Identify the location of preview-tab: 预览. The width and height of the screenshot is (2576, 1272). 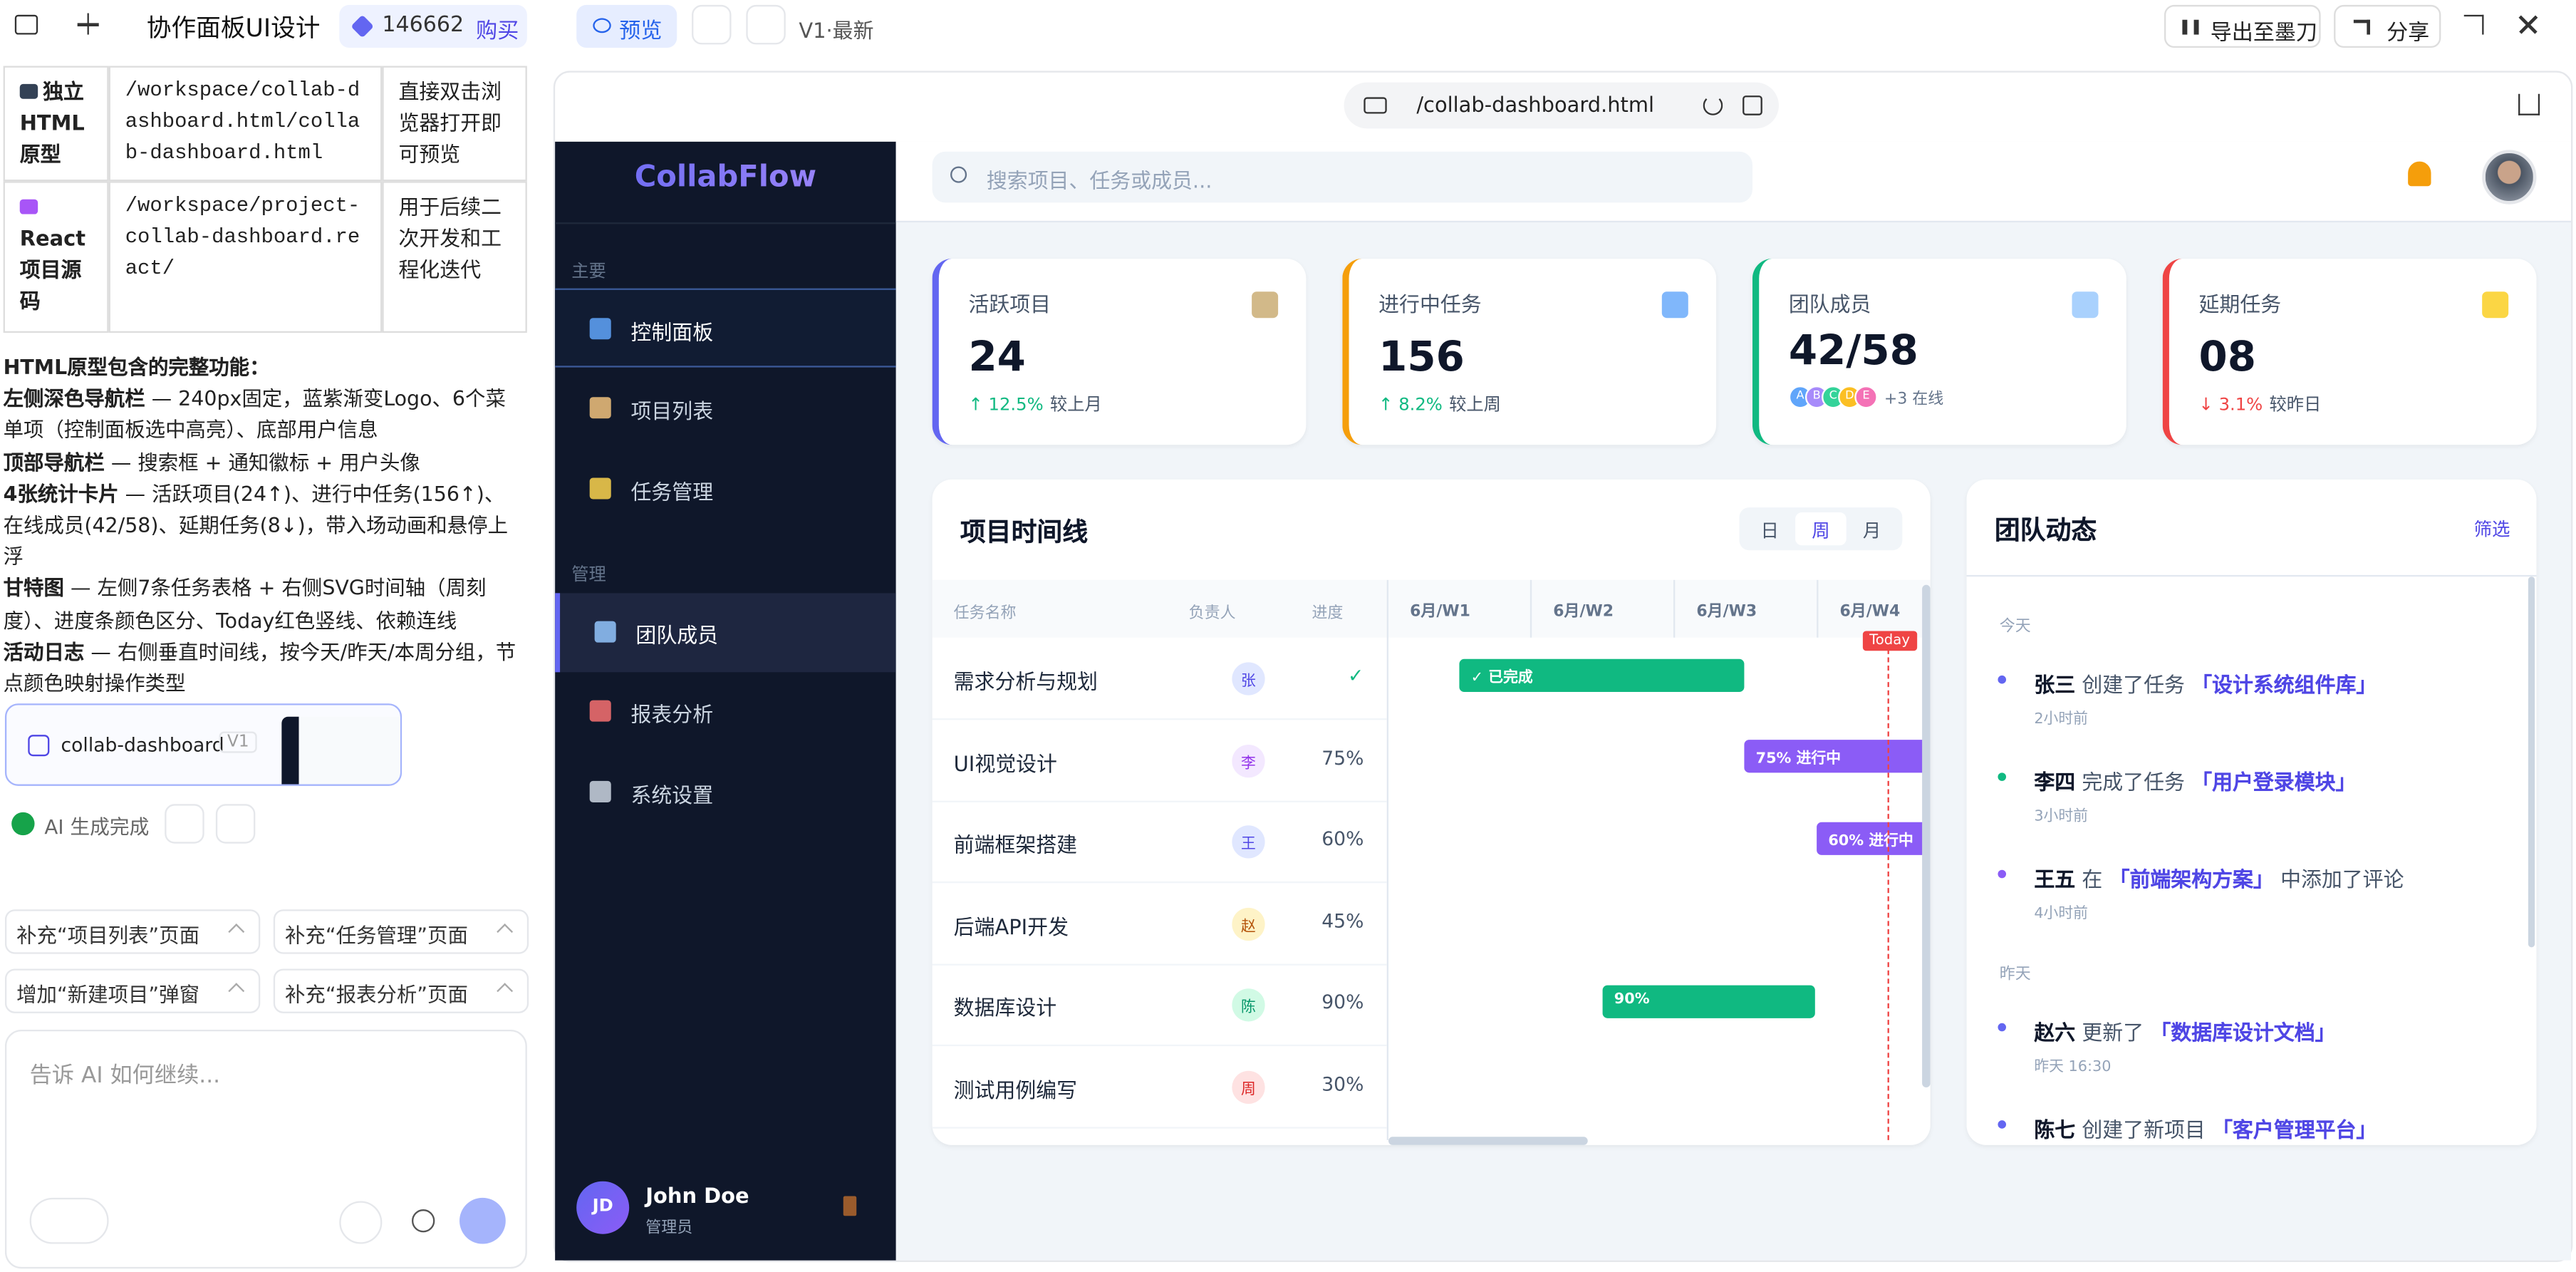
(626, 26).